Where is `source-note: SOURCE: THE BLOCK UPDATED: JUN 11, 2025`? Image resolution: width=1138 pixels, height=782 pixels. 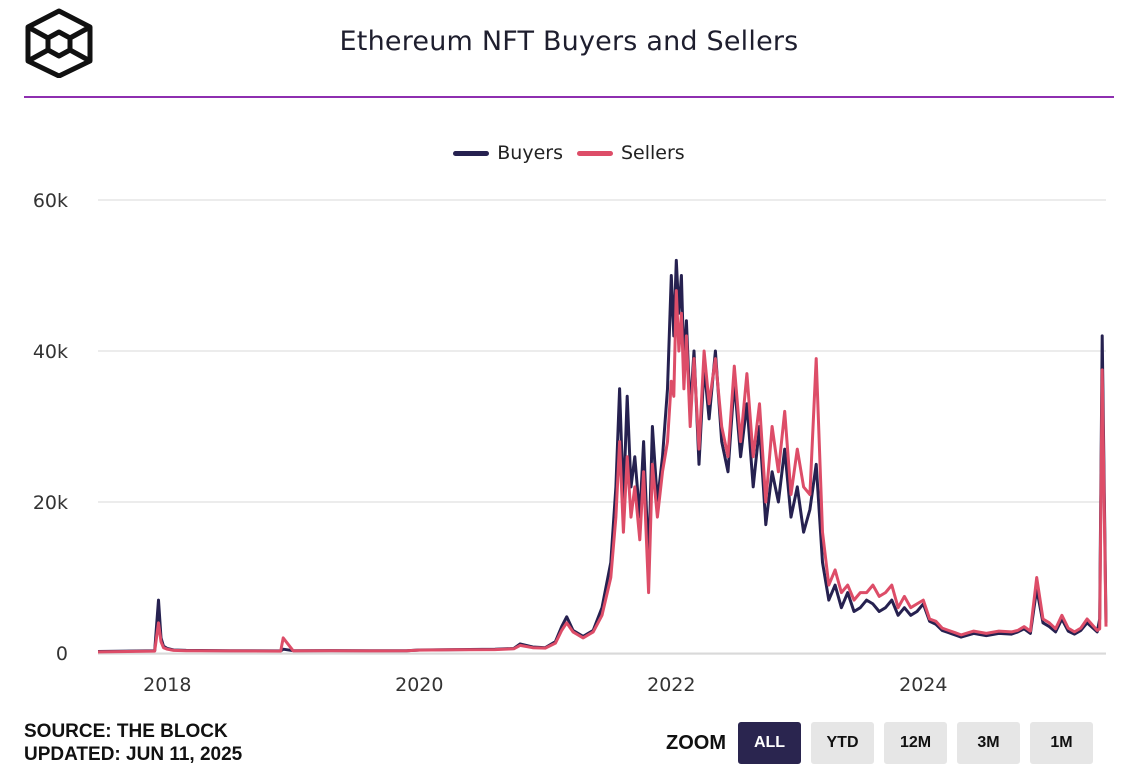
source-note: SOURCE: THE BLOCK UPDATED: JUN 11, 2025 is located at coordinates (133, 743).